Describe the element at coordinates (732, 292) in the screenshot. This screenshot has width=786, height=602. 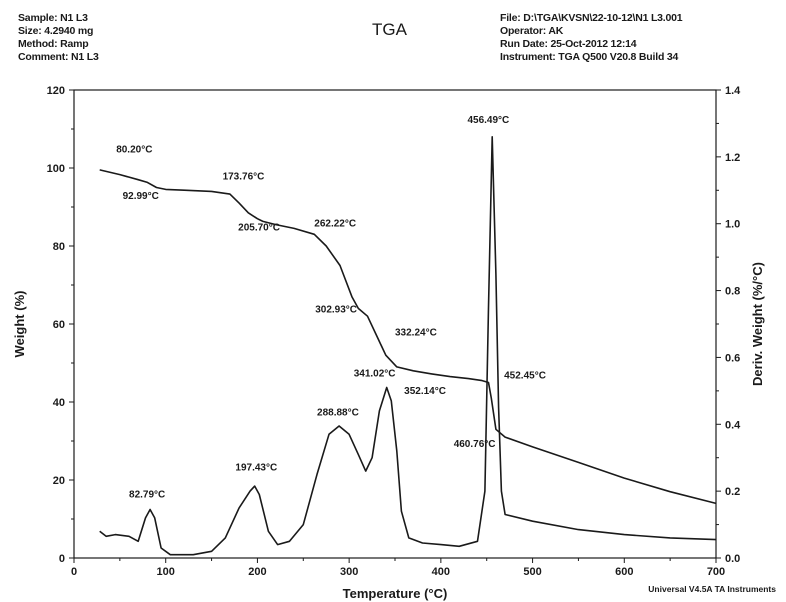
I see `y2-tick-label: 0.8` at that location.